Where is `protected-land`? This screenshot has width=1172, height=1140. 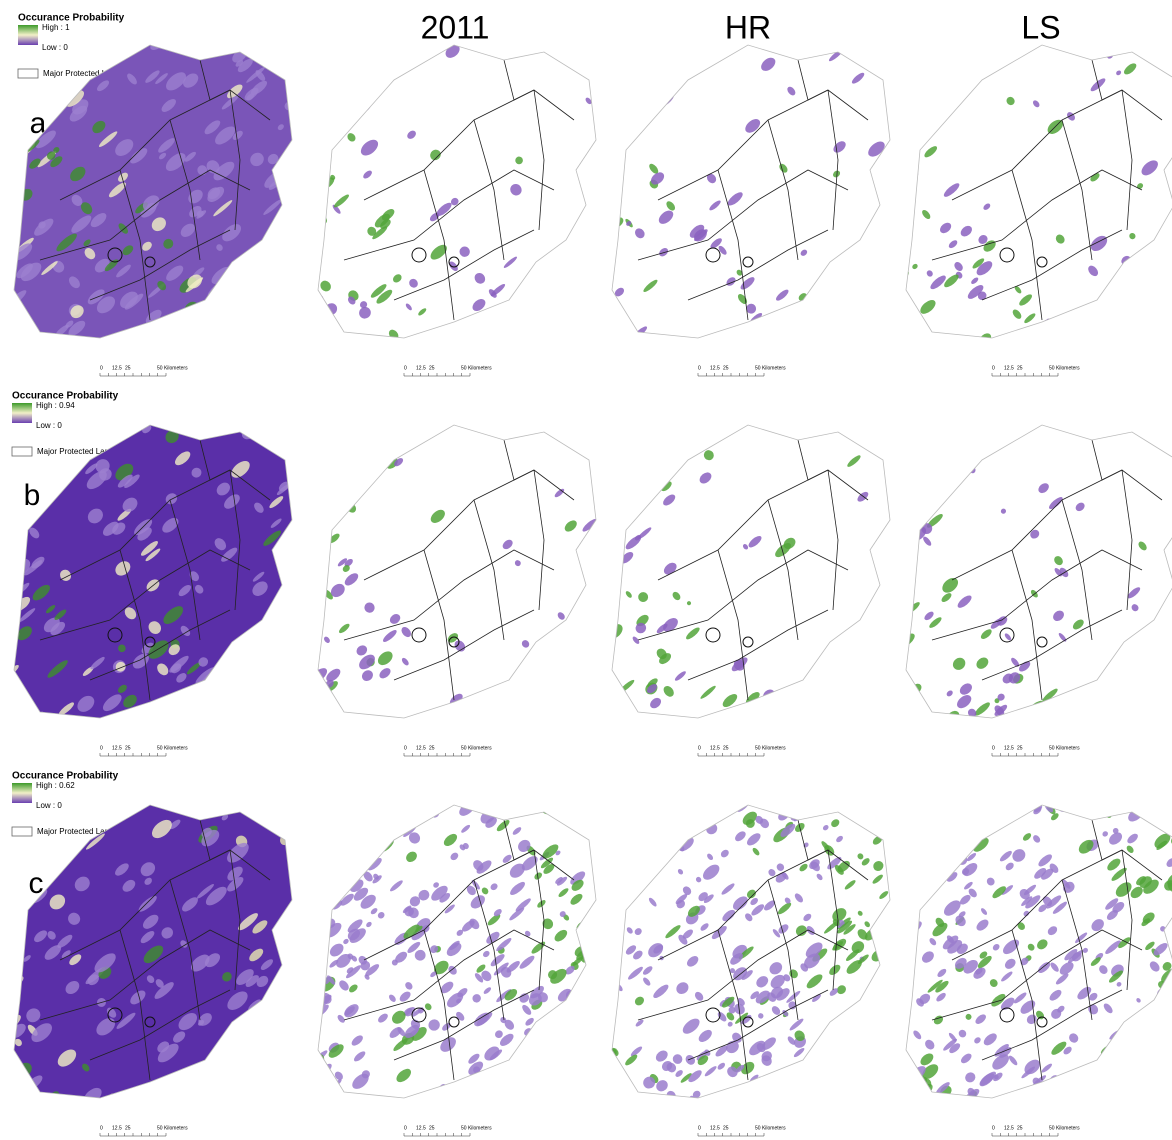 protected-land is located at coordinates (115, 635).